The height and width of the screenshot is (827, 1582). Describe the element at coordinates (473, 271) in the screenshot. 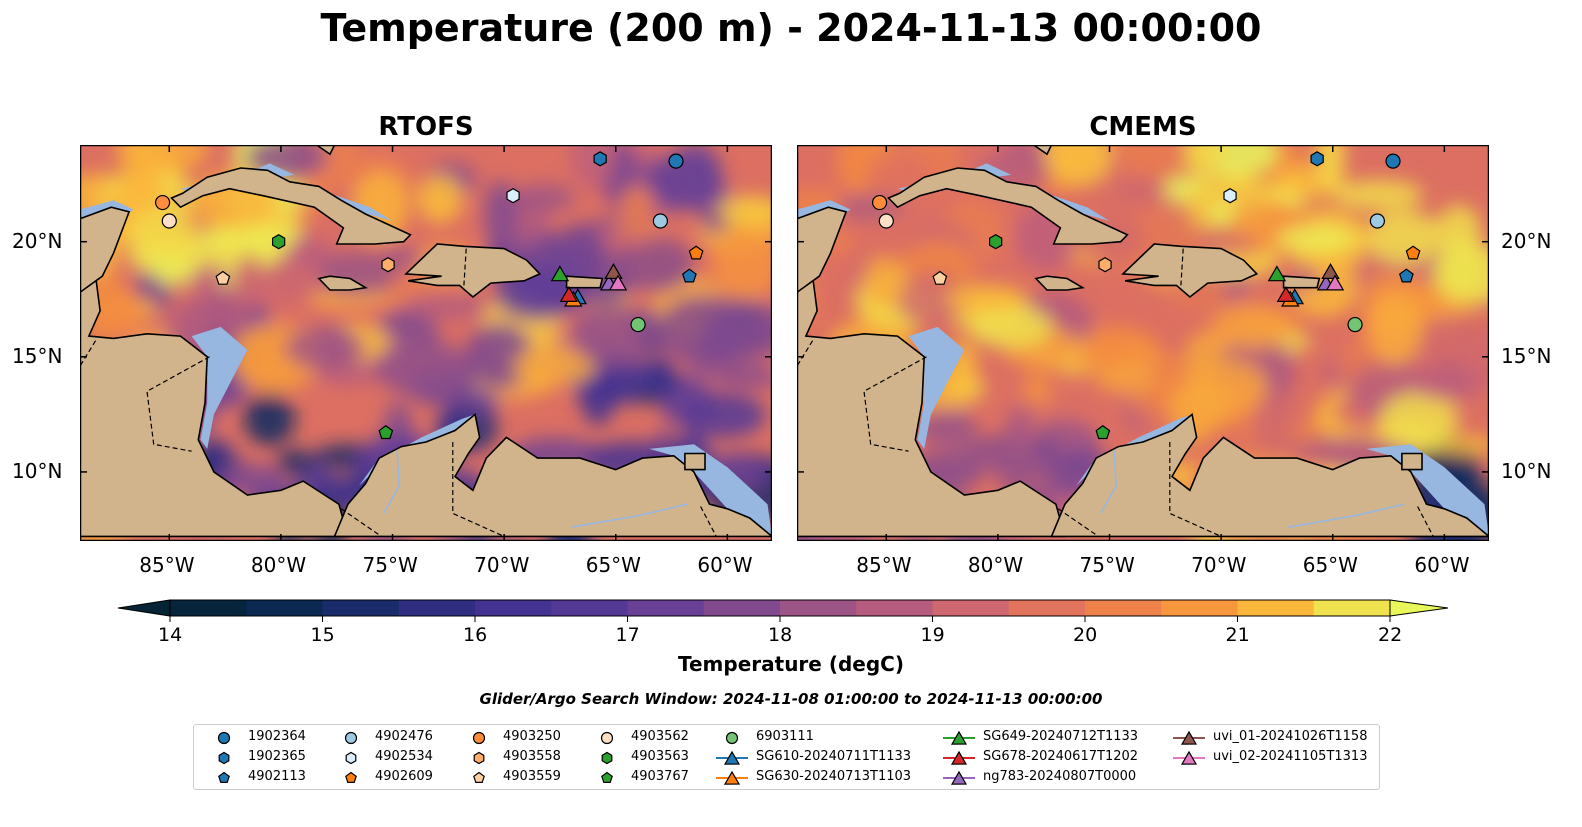

I see `land-hispaniola` at that location.